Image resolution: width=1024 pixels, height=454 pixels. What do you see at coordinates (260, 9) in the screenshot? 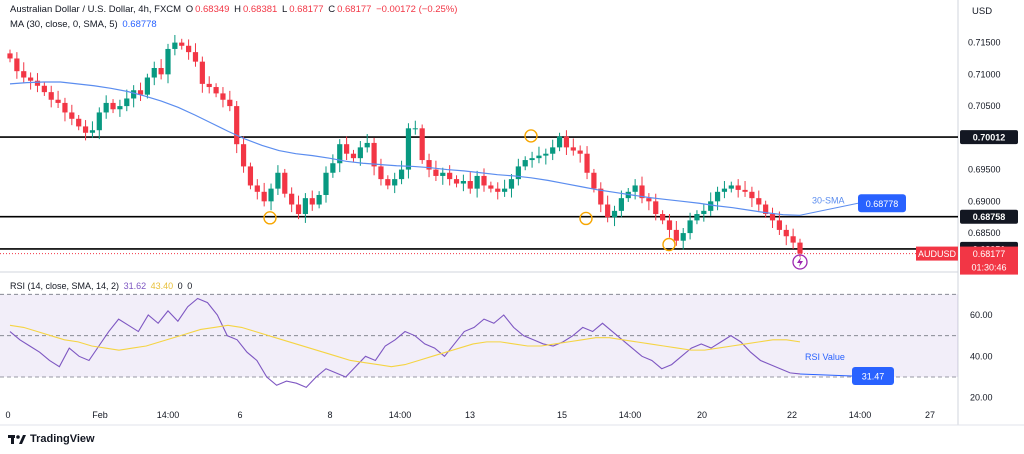
I see `high-value: 0.68381` at bounding box center [260, 9].